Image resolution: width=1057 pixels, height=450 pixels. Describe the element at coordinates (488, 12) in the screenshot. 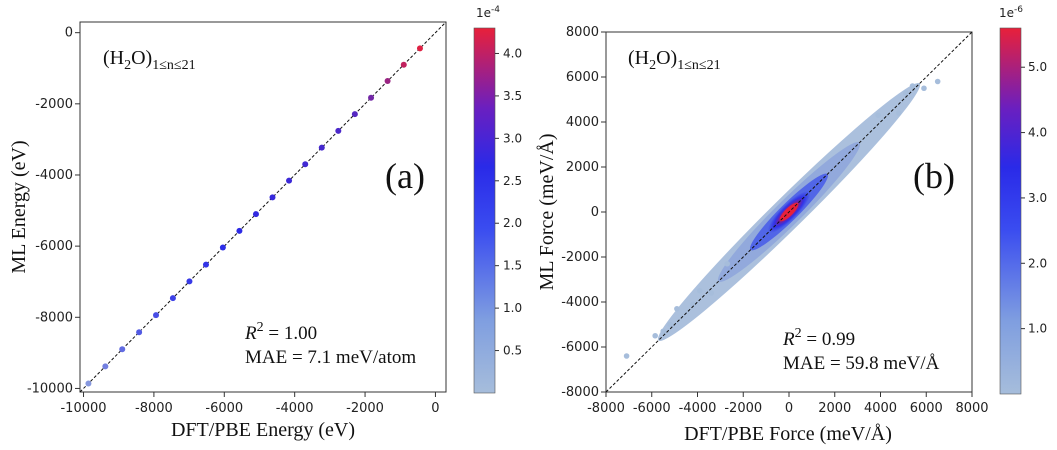

I see `colorbar-exponent-a: 1e-4` at that location.